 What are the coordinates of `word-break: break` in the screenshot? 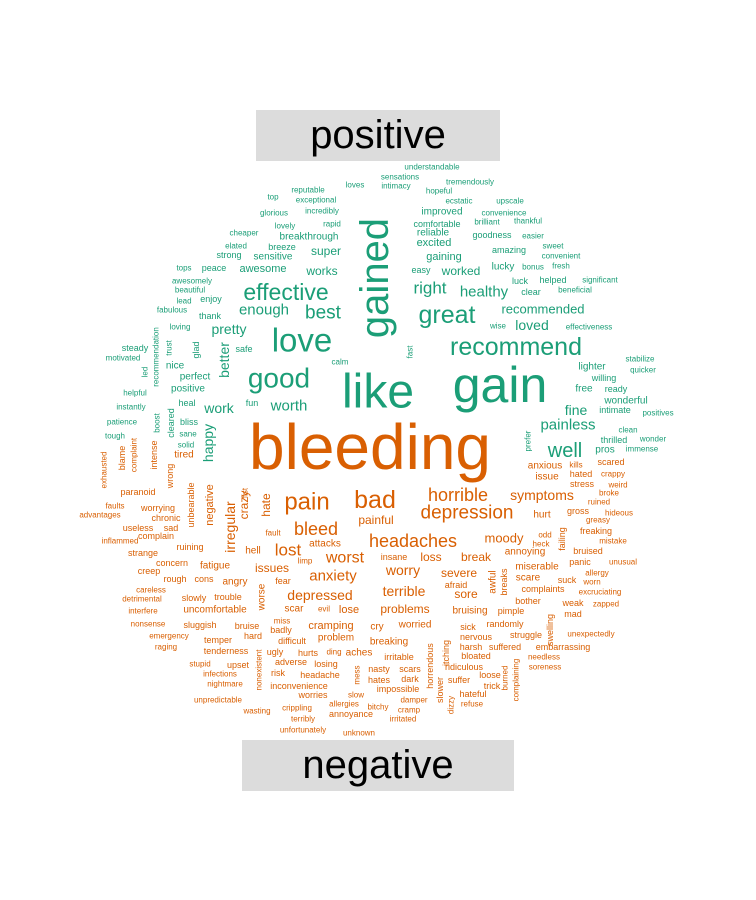 It's located at (476, 557).